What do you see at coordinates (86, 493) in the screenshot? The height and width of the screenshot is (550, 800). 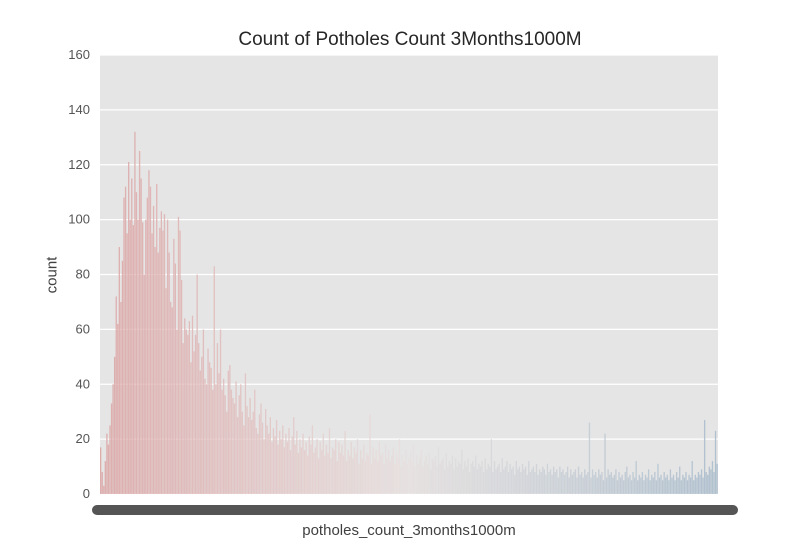 I see `y-tick-label: 0` at bounding box center [86, 493].